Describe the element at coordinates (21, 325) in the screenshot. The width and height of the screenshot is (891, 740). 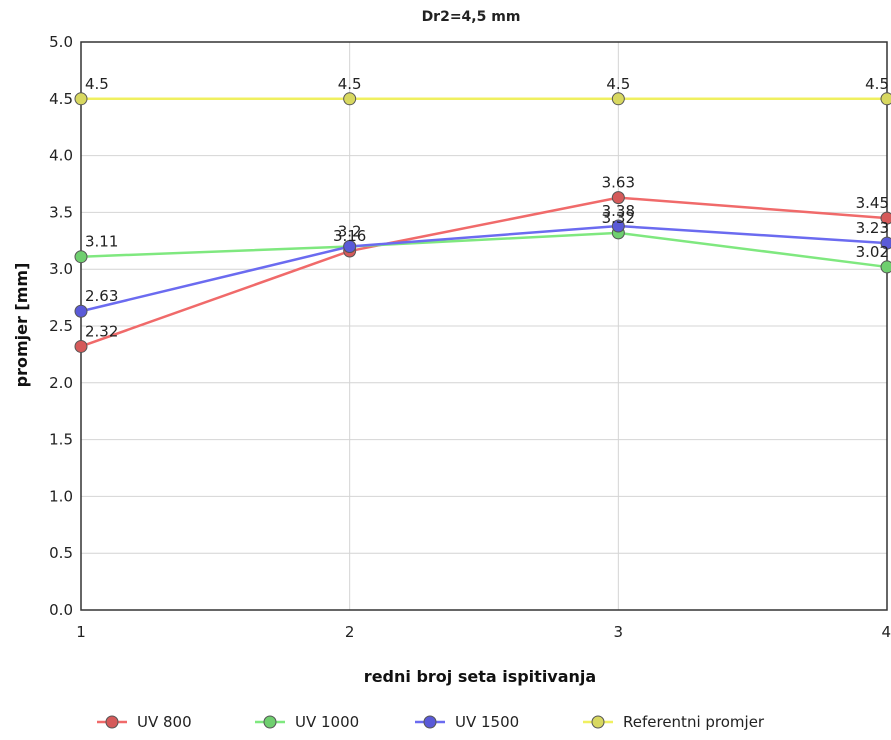
I see `y-axis-title: promjer [mm]` at that location.